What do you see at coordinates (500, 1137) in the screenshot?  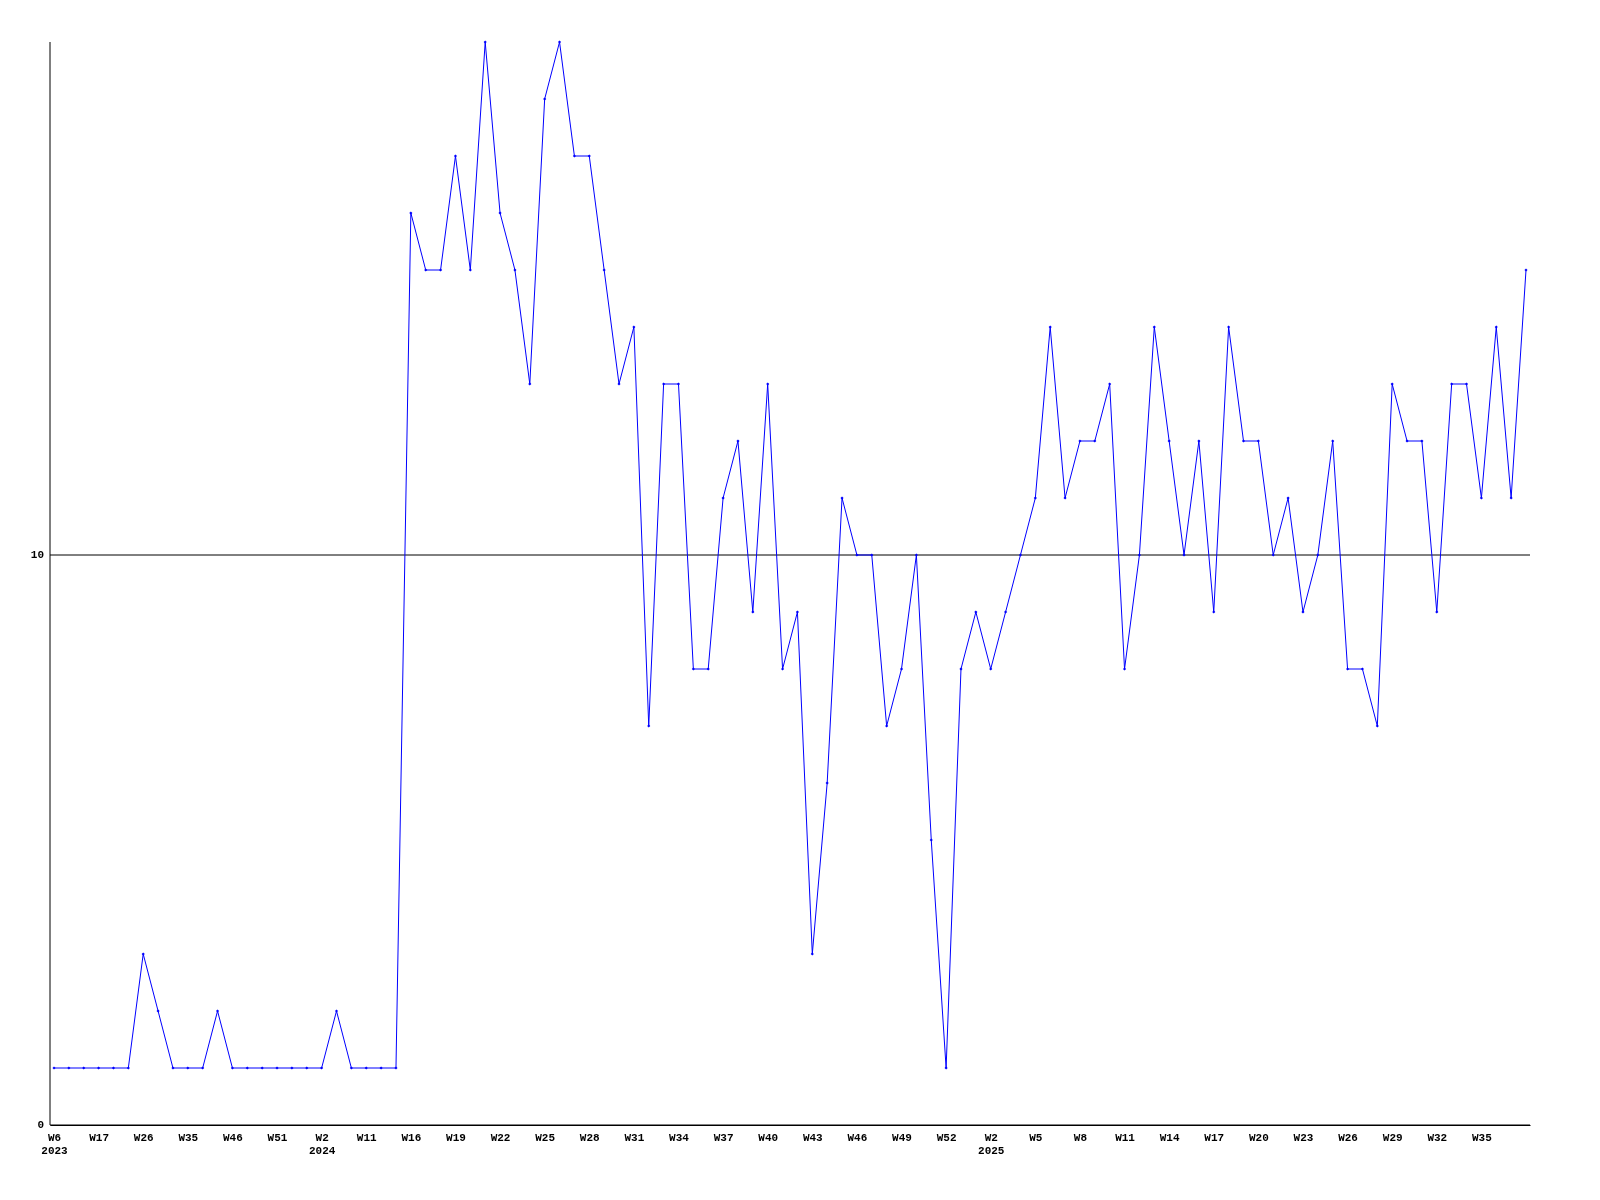 I see `x-tick-label: W22` at bounding box center [500, 1137].